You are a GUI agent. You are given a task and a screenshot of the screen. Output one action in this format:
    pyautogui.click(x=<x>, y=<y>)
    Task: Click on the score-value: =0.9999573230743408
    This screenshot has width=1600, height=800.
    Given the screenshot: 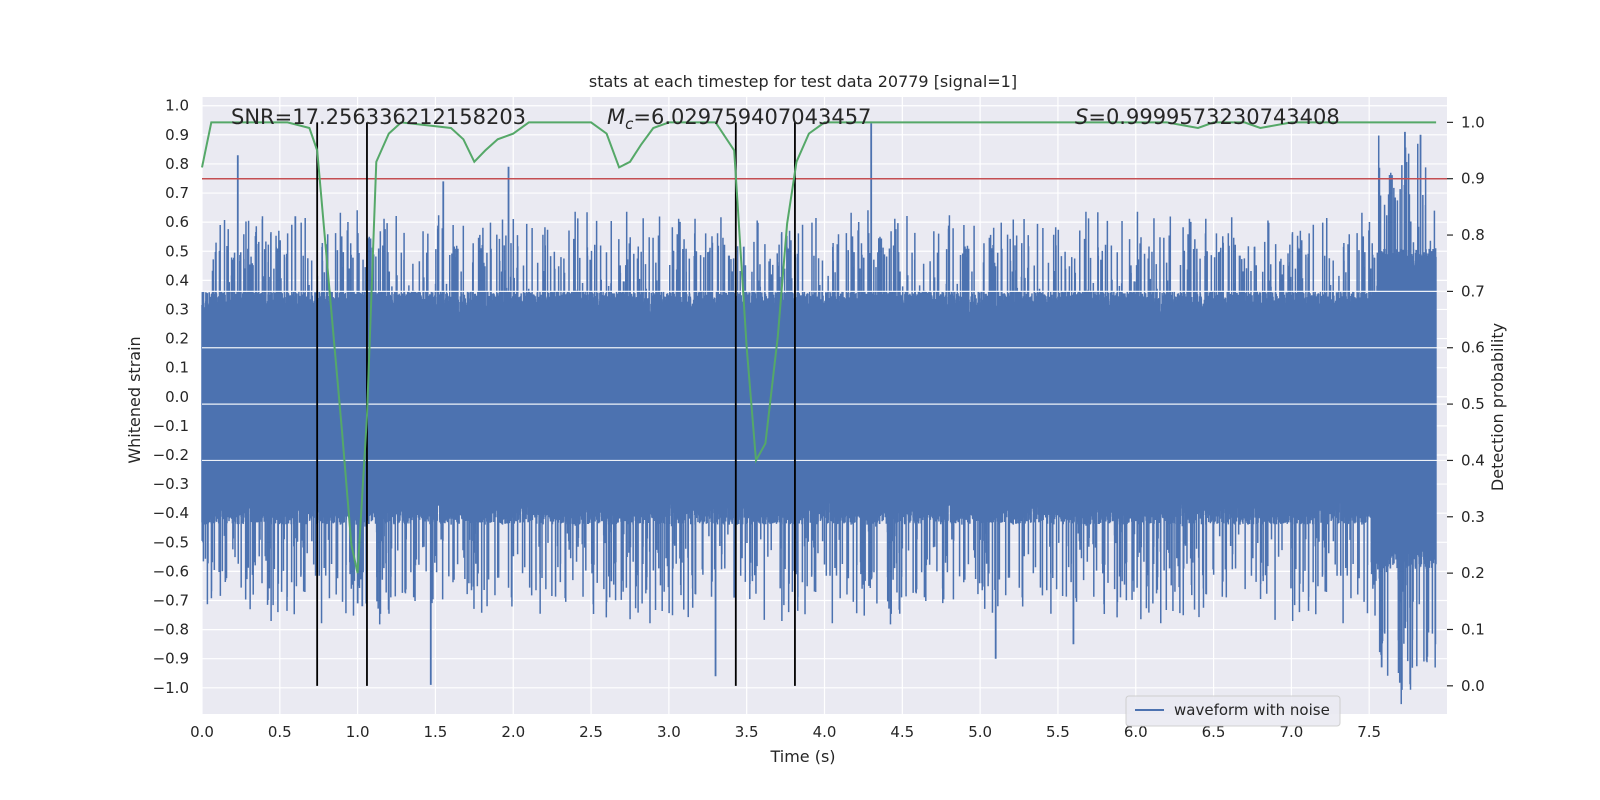 What is the action you would take?
    pyautogui.click(x=1213, y=117)
    